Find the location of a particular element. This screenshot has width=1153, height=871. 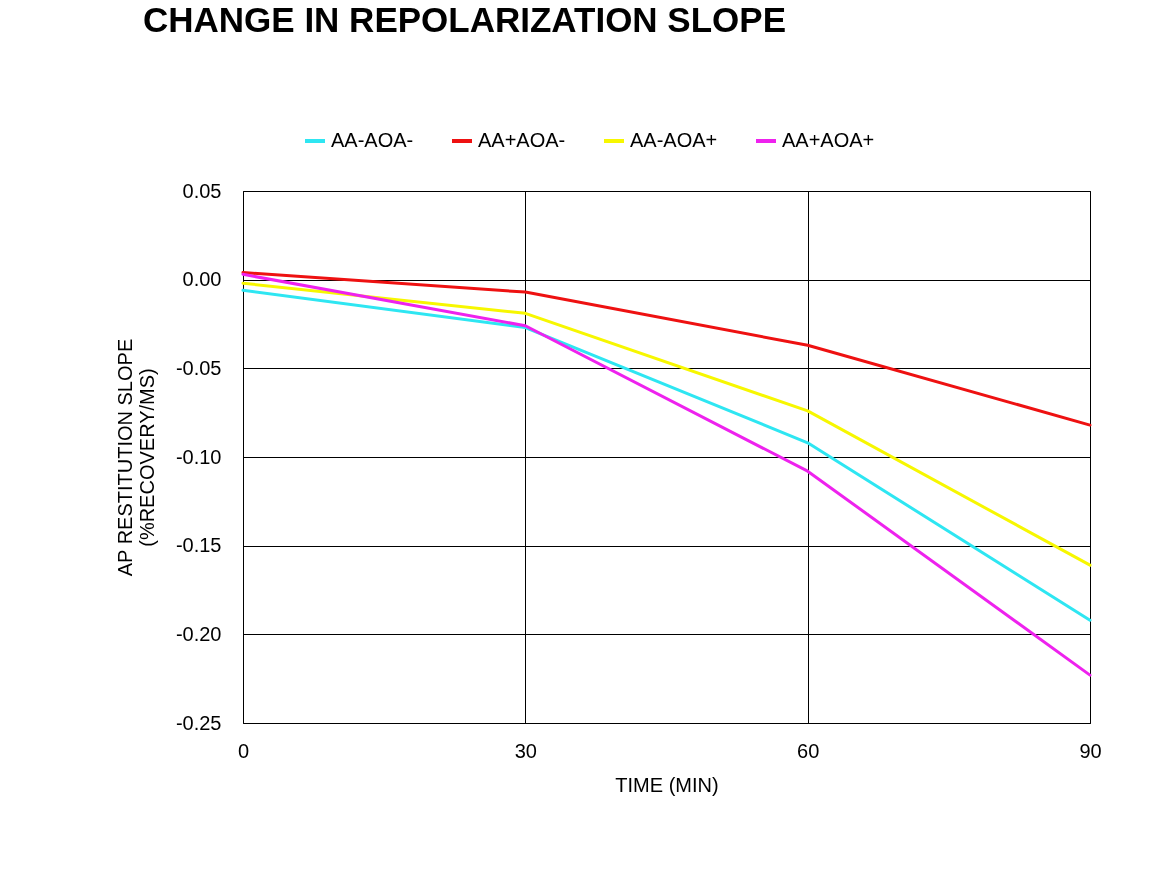

x-tick-label: 90 is located at coordinates (1090, 750).